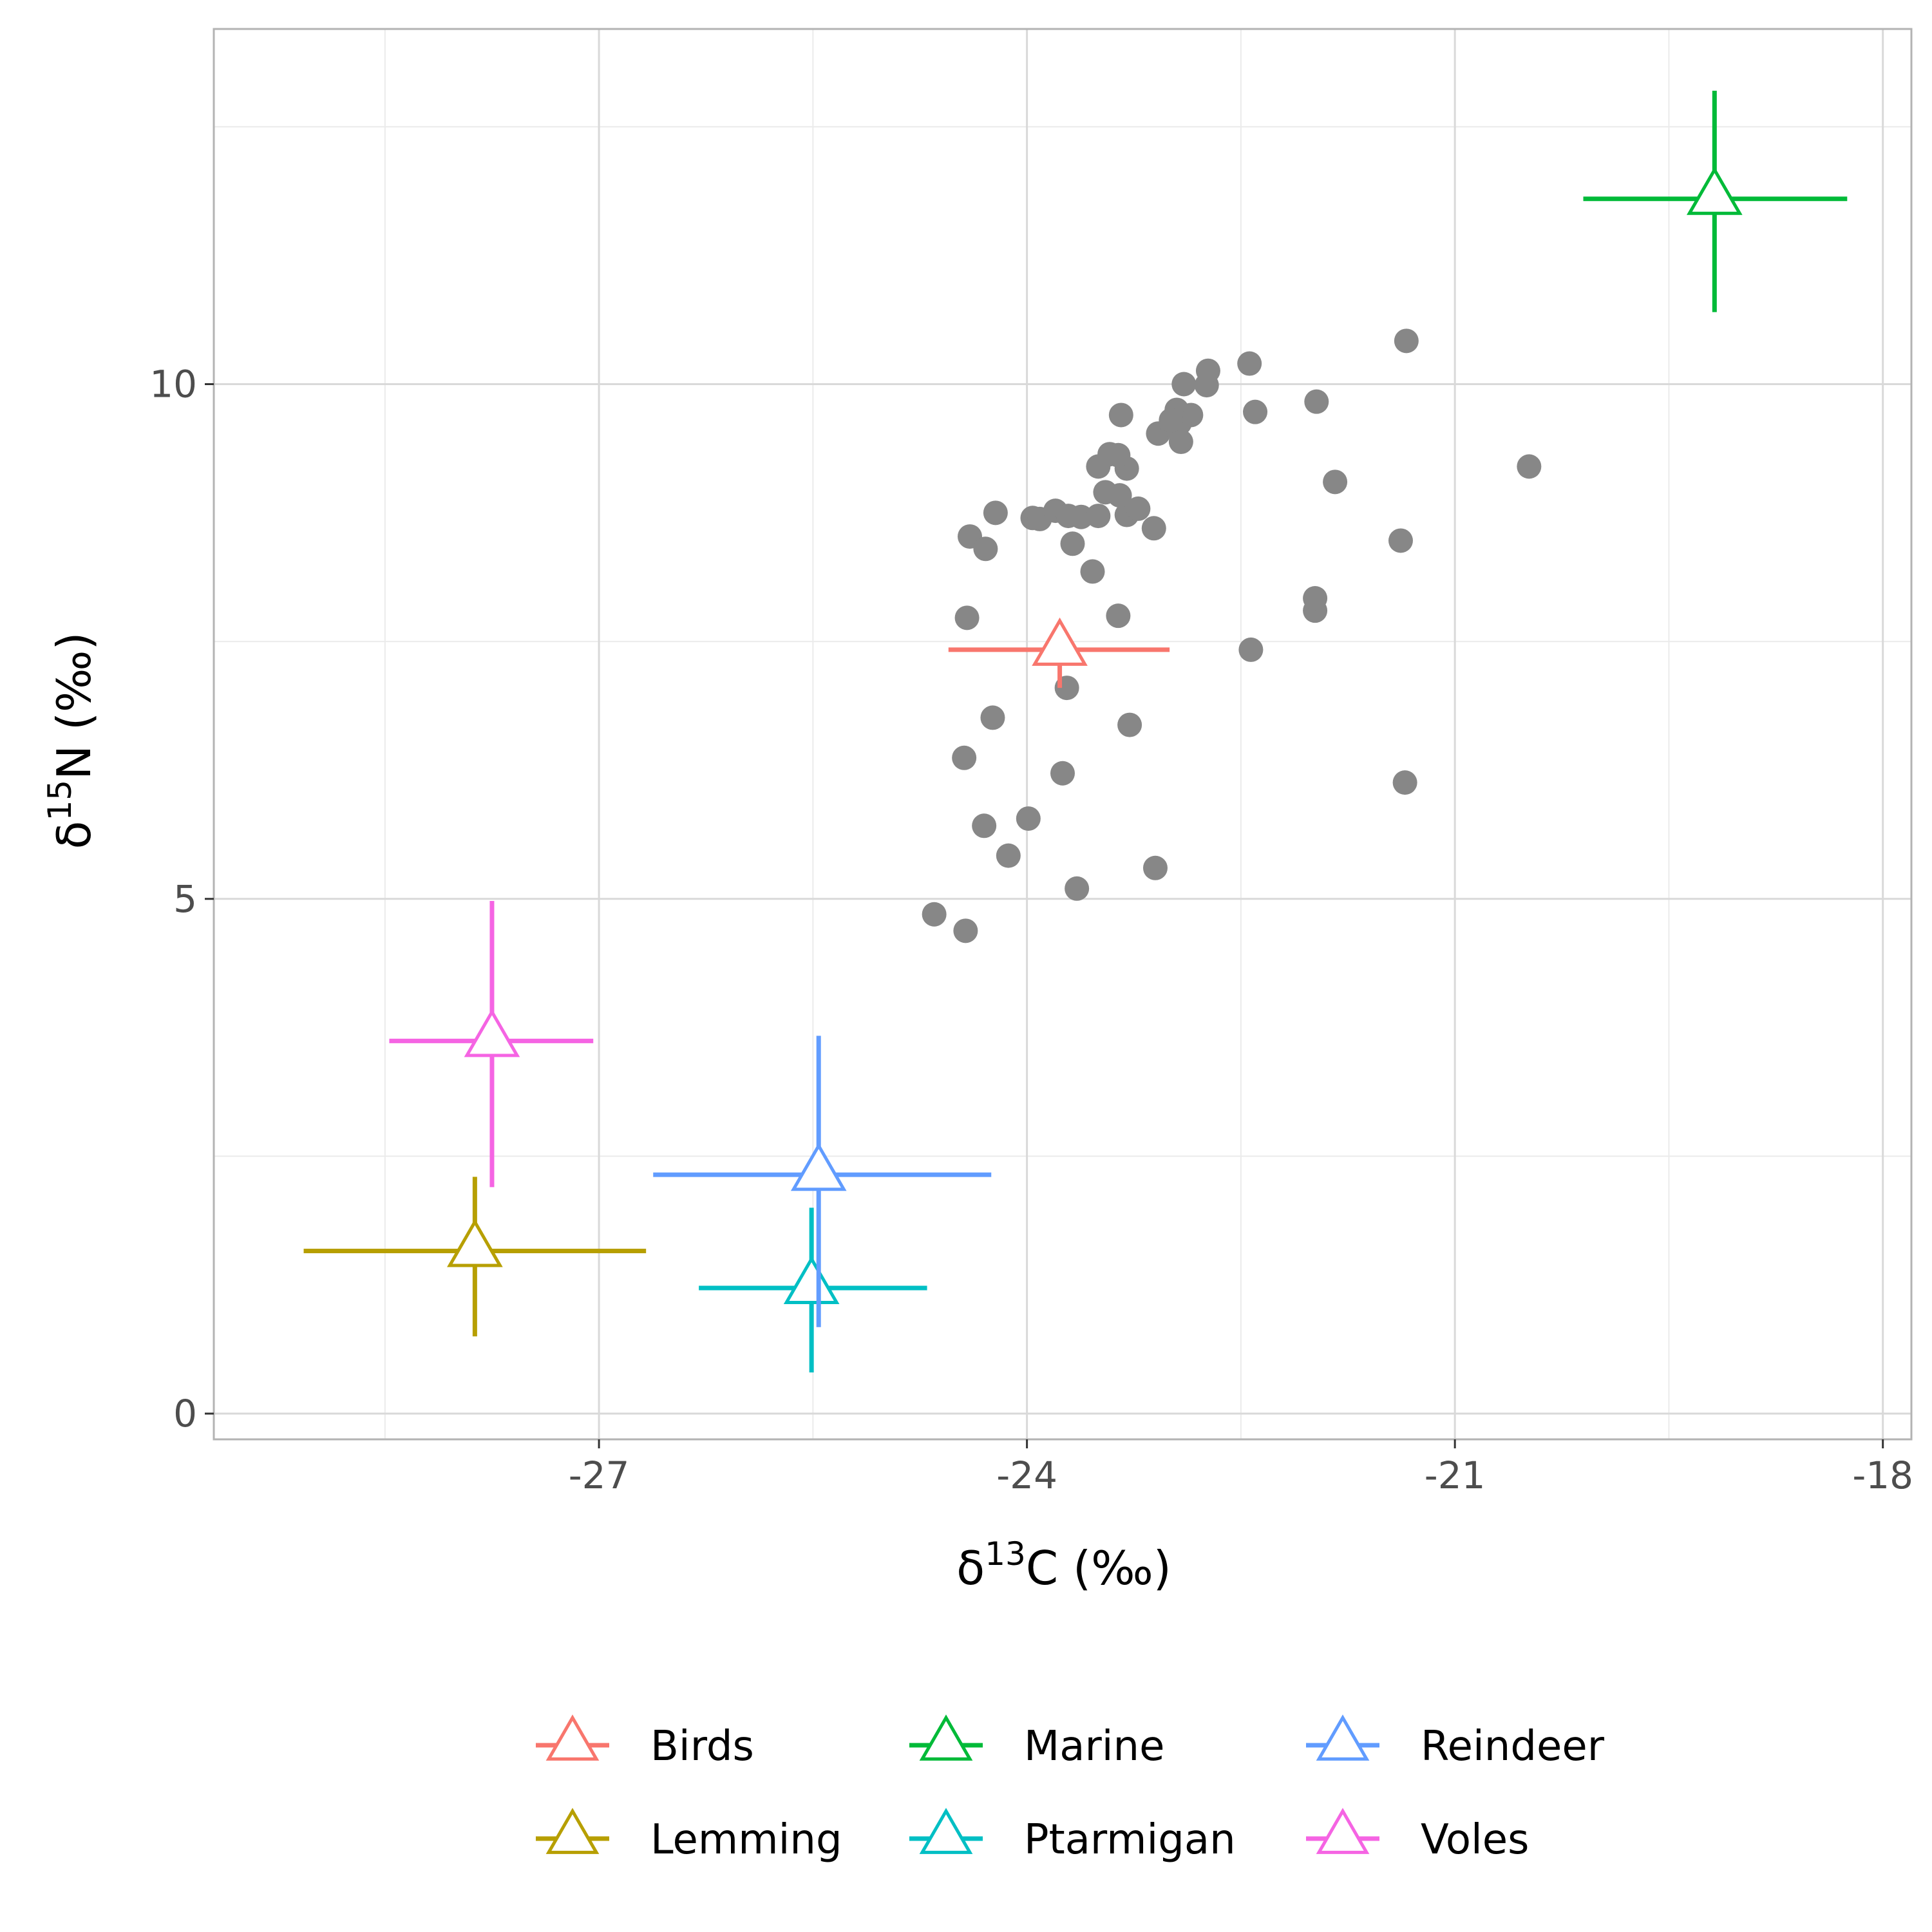 This screenshot has height=1932, width=1932. What do you see at coordinates (1475, 1840) in the screenshot?
I see `legend-label: Voles` at bounding box center [1475, 1840].